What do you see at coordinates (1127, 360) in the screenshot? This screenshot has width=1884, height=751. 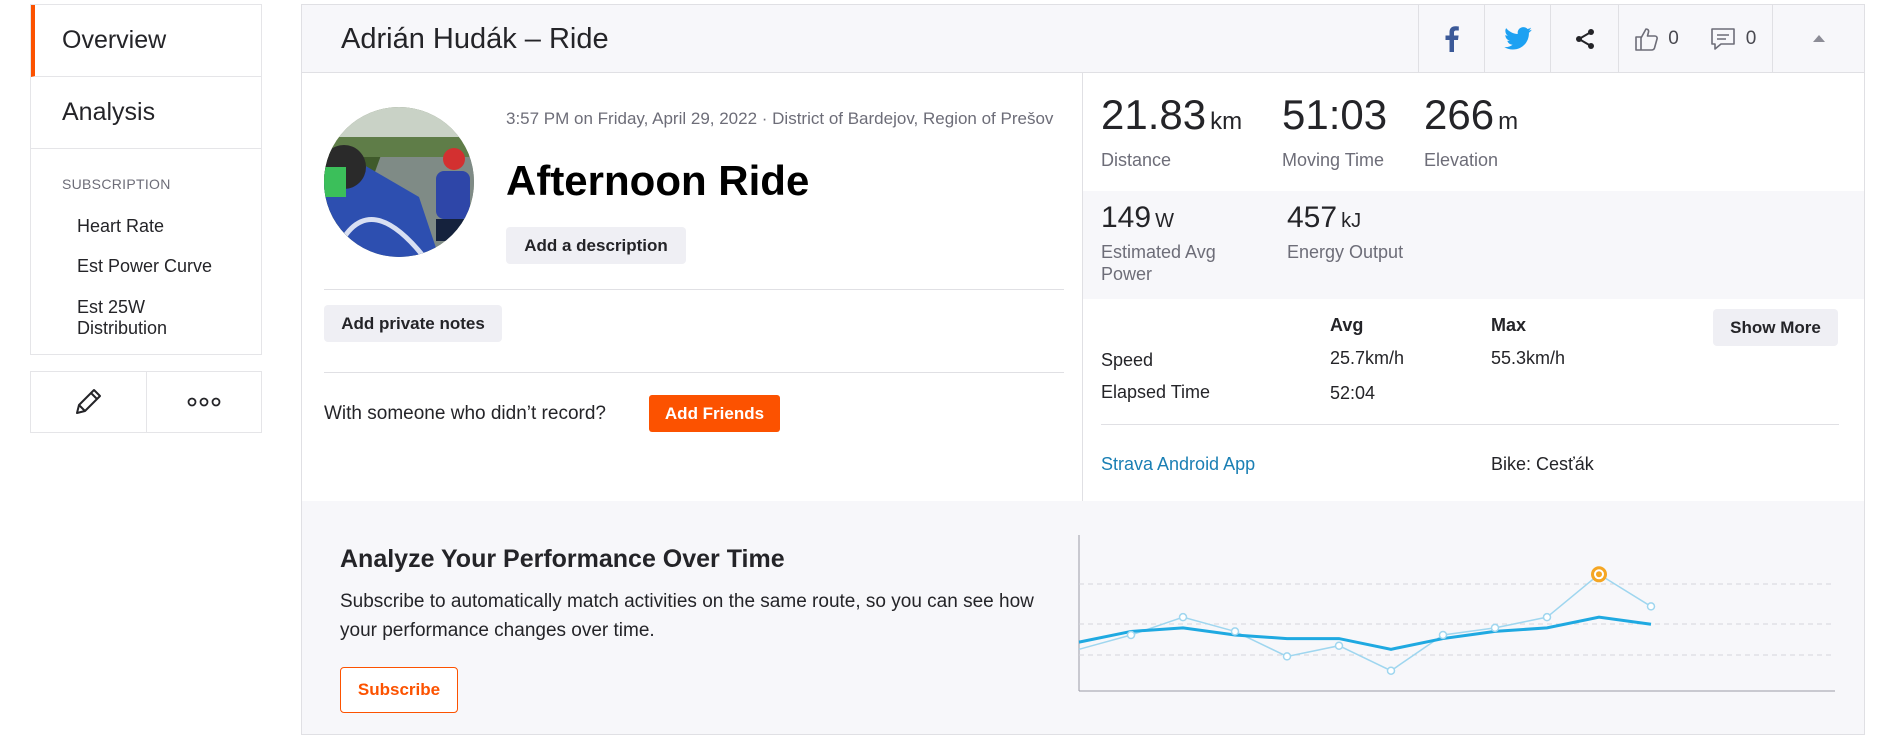 I see `row-speed-label: Speed` at bounding box center [1127, 360].